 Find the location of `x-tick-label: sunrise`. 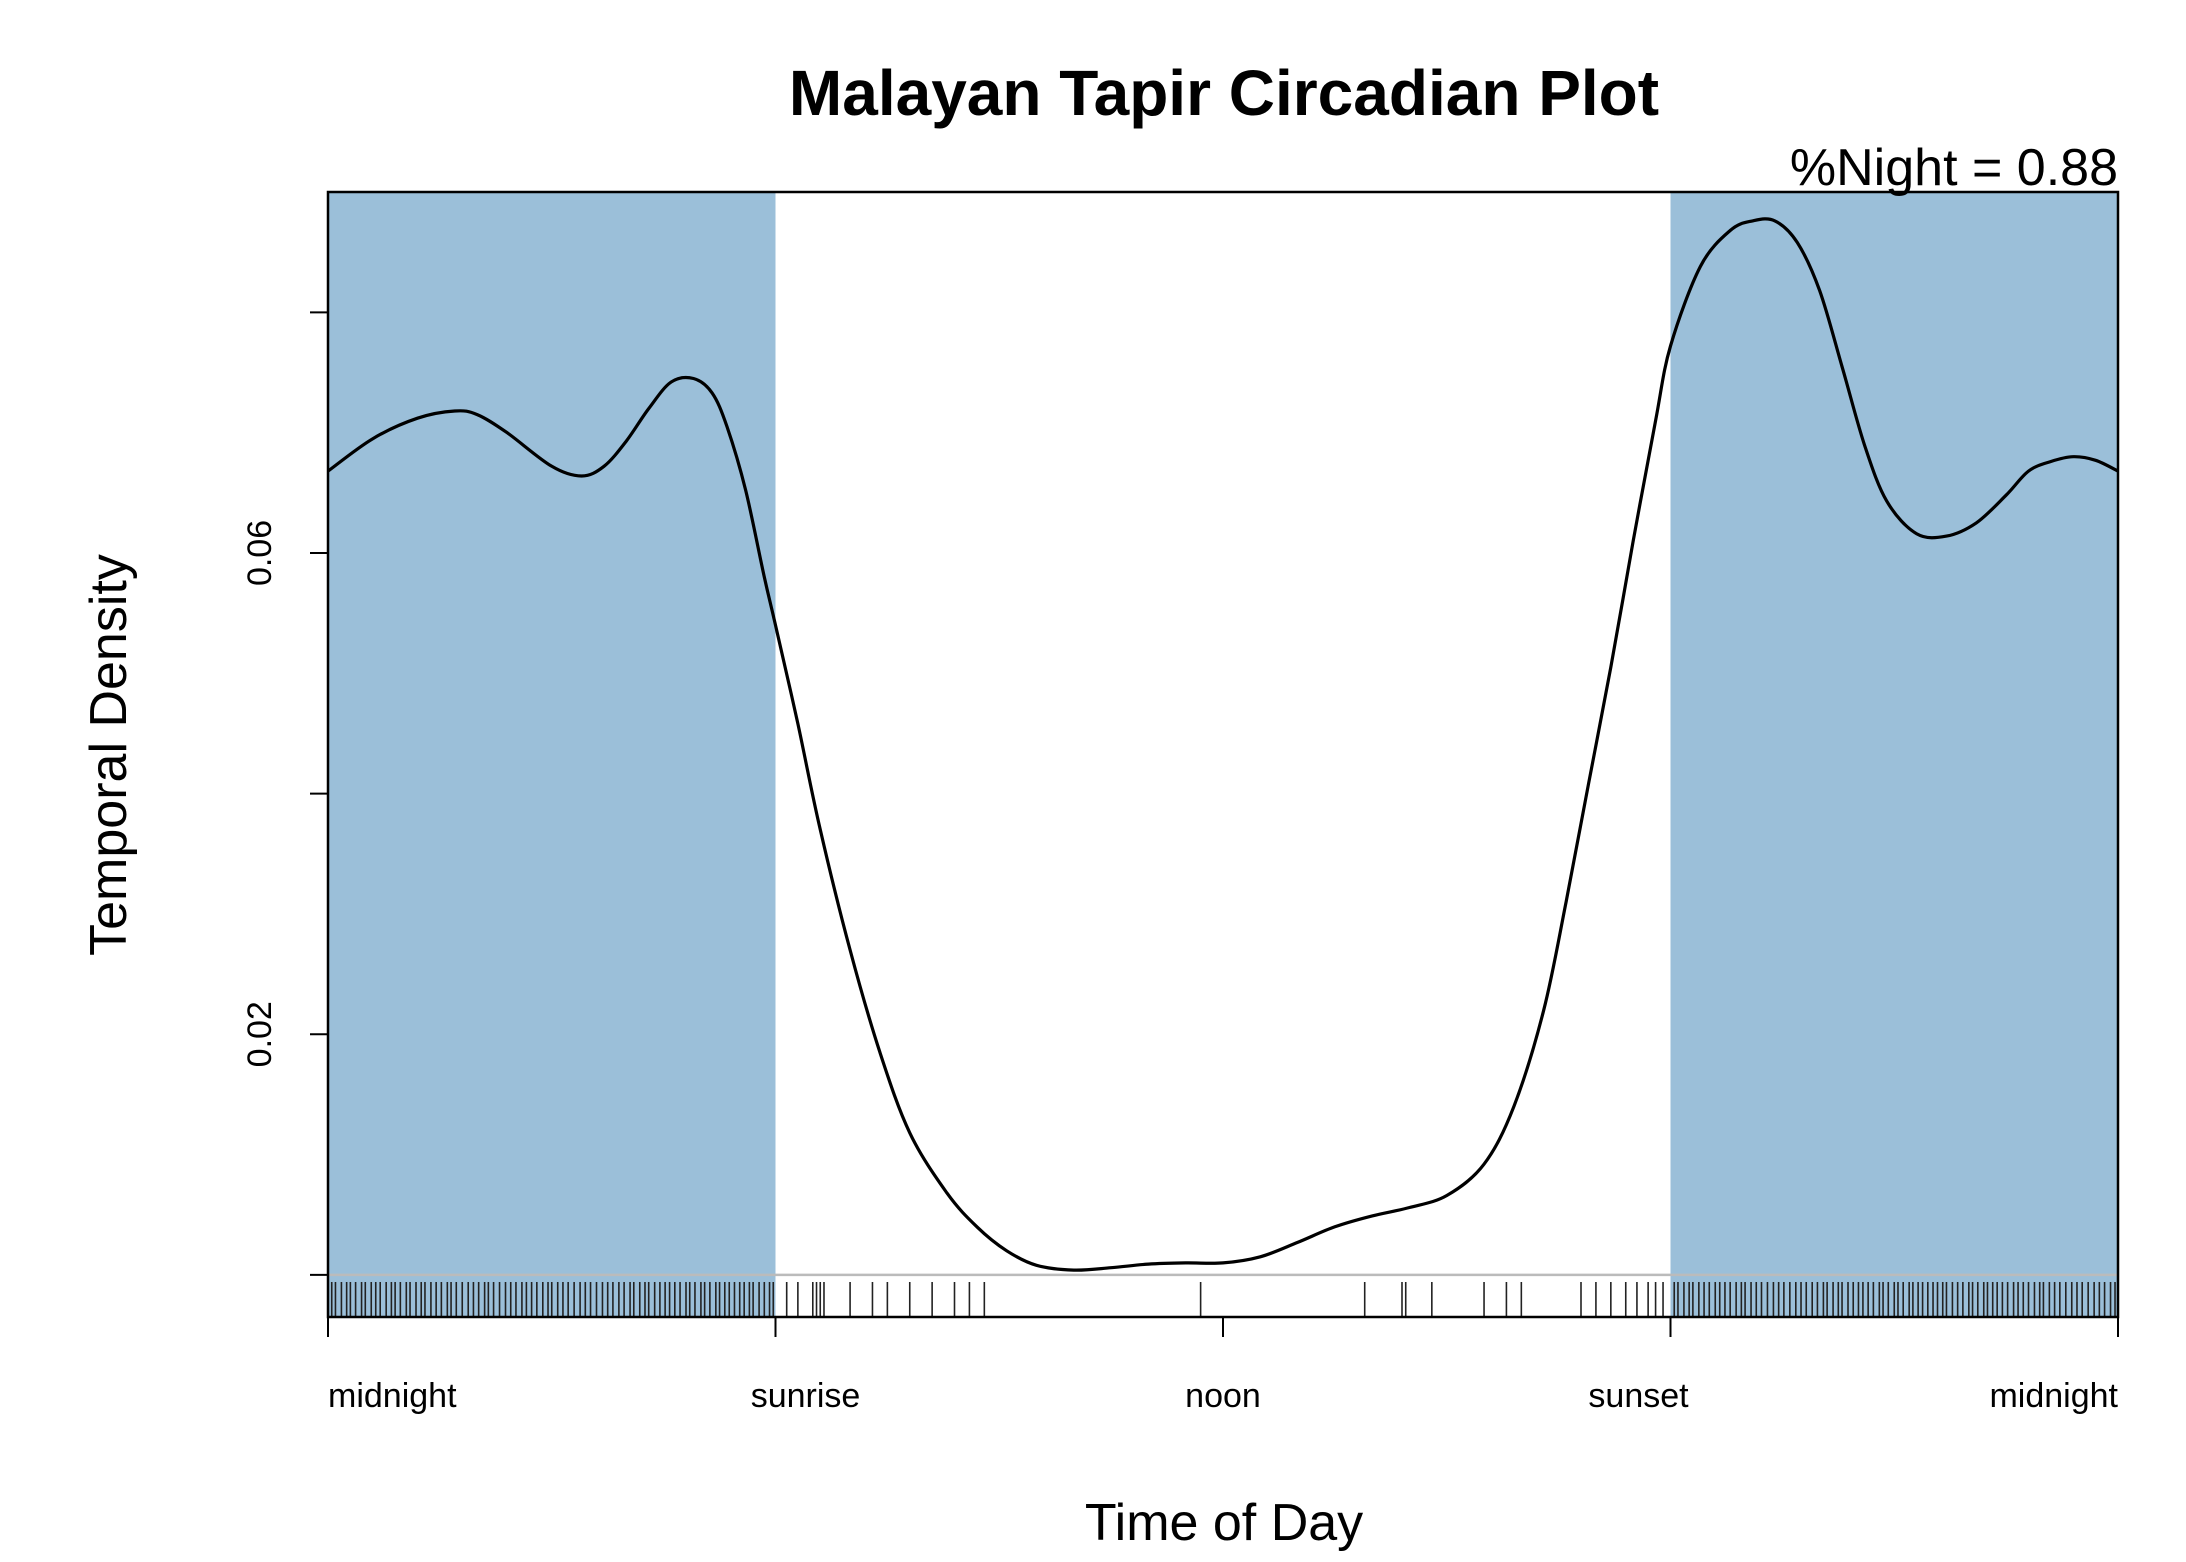

x-tick-label: sunrise is located at coordinates (806, 1396).